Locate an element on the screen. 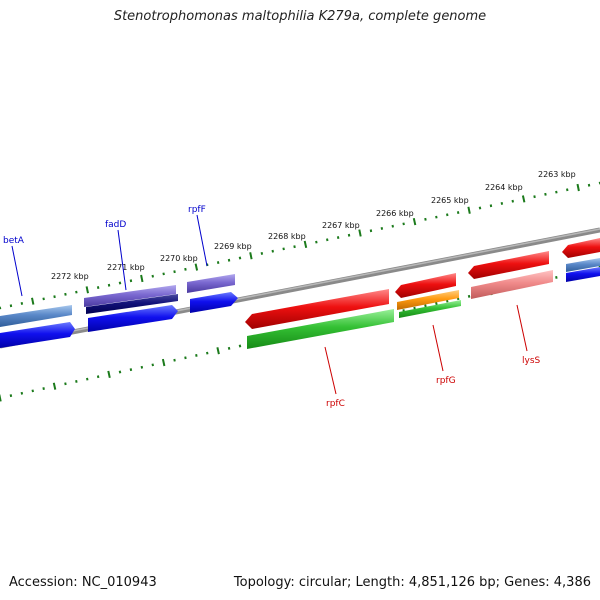 The image size is (600, 600). reverse-strand-genes is located at coordinates (422, 293).